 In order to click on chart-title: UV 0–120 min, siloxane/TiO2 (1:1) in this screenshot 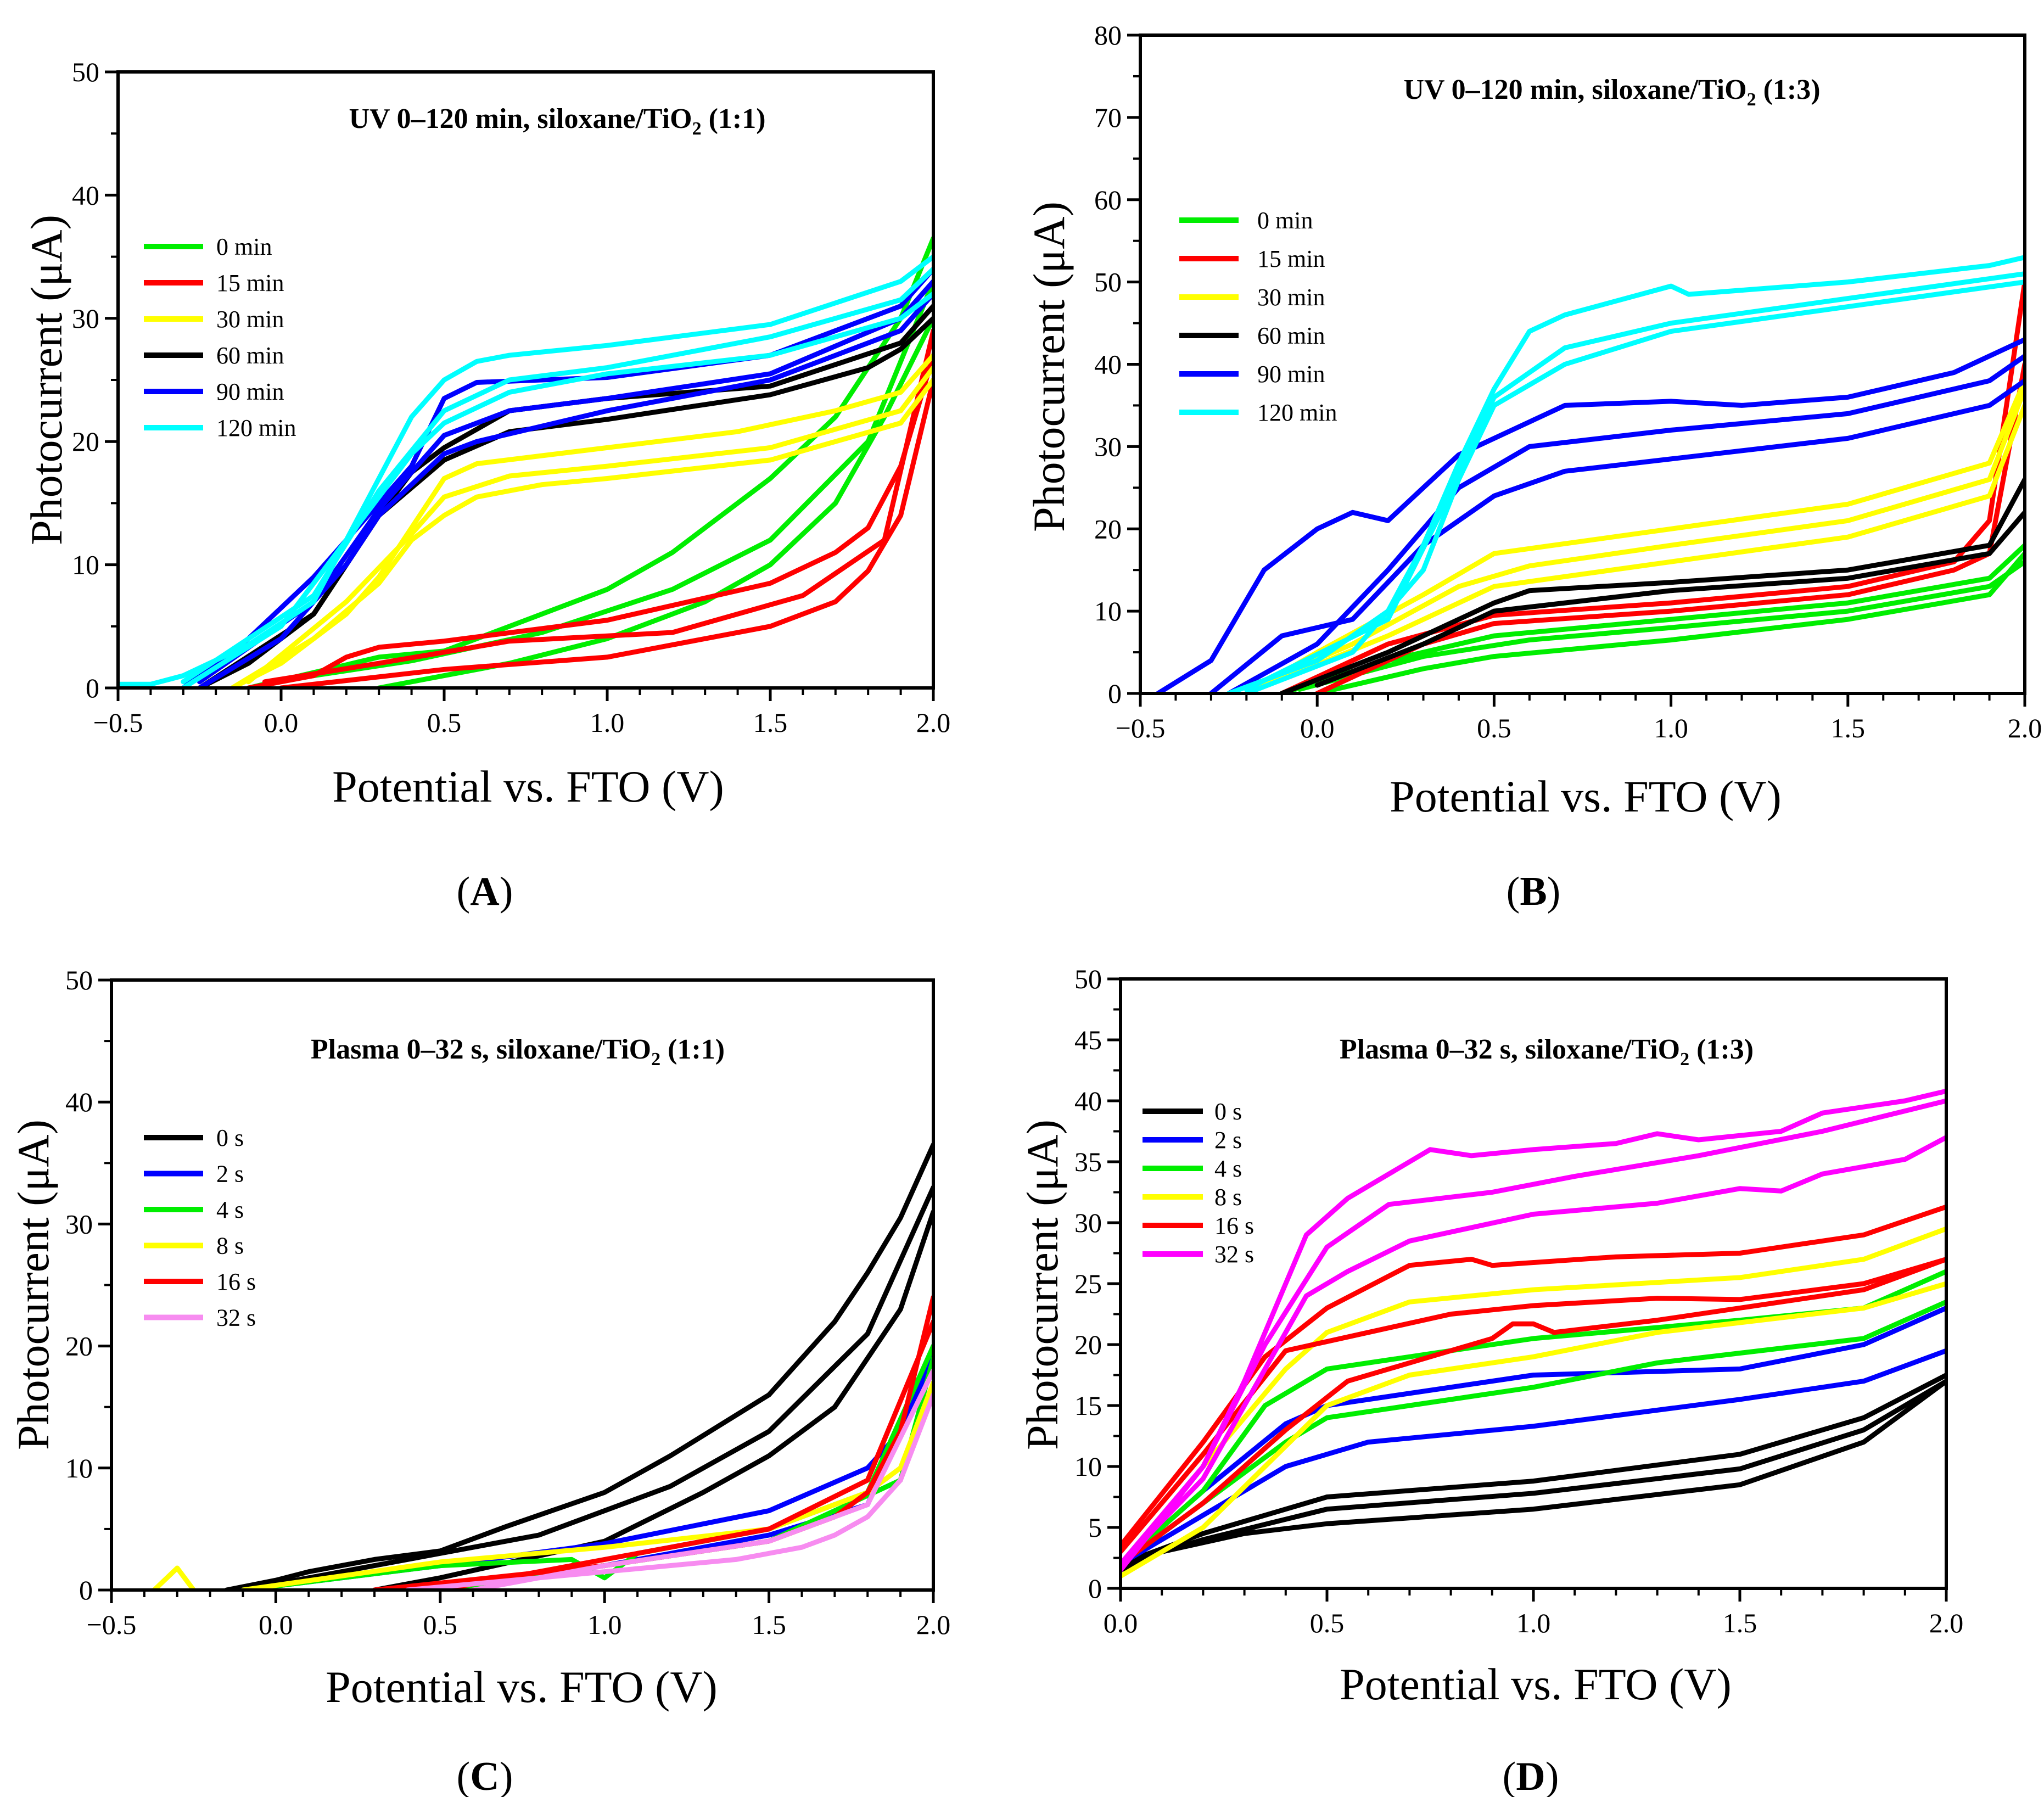, I will do `click(557, 121)`.